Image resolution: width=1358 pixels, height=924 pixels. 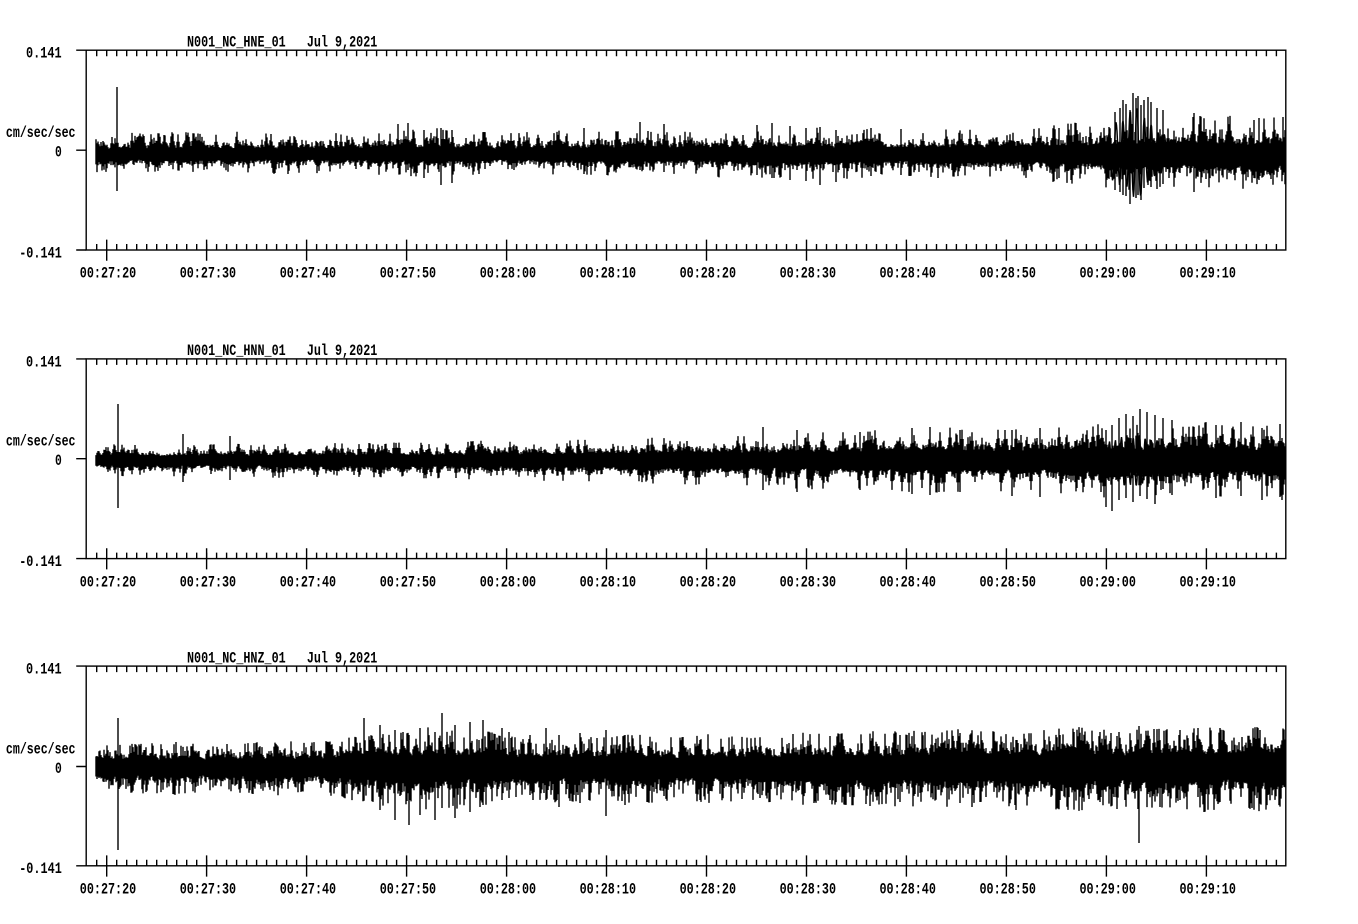 I want to click on svg-text: N001_NC_HNN_01 Jul 9,2021, so click(x=282, y=351).